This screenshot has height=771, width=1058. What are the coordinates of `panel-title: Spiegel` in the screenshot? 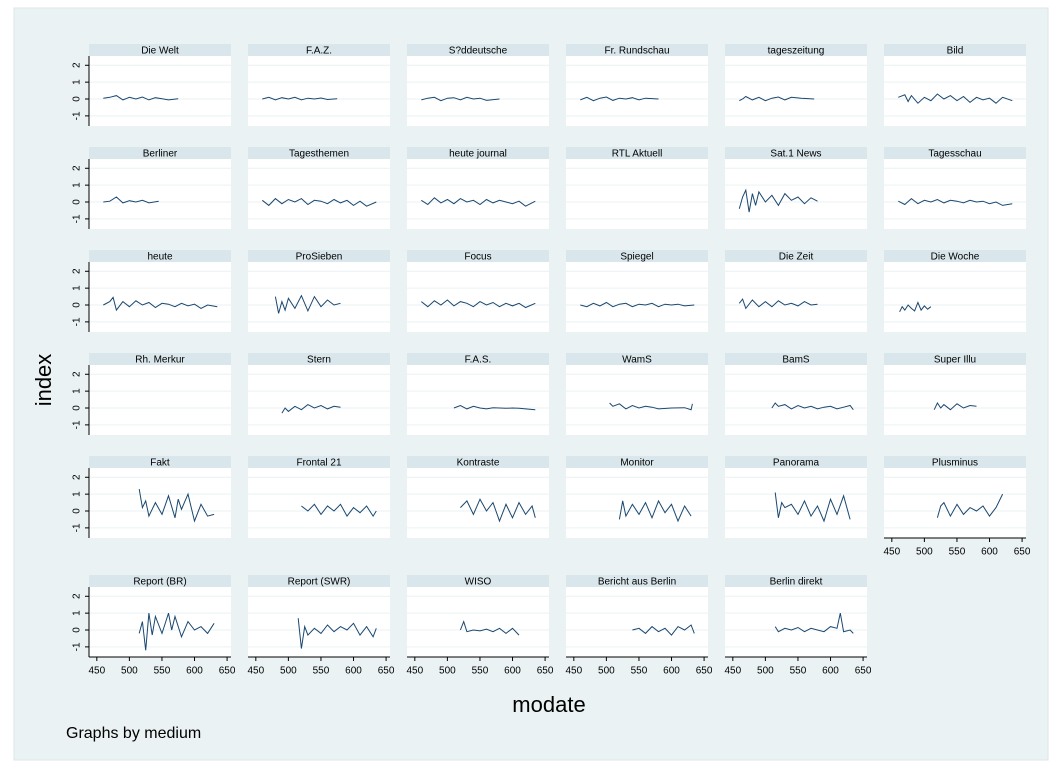 It's located at (636, 257).